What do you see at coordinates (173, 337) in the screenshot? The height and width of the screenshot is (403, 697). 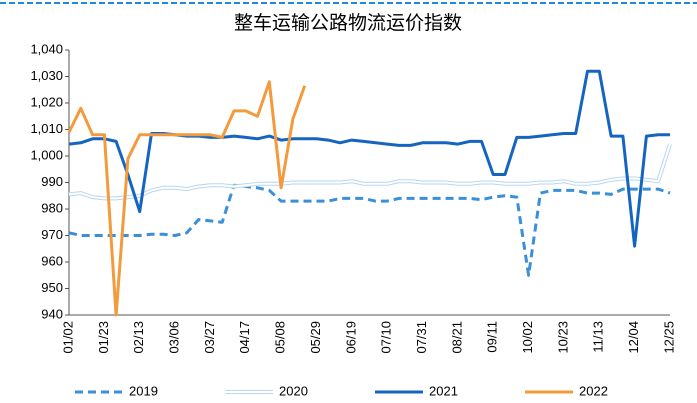 I see `x-tick-label: 03/06` at bounding box center [173, 337].